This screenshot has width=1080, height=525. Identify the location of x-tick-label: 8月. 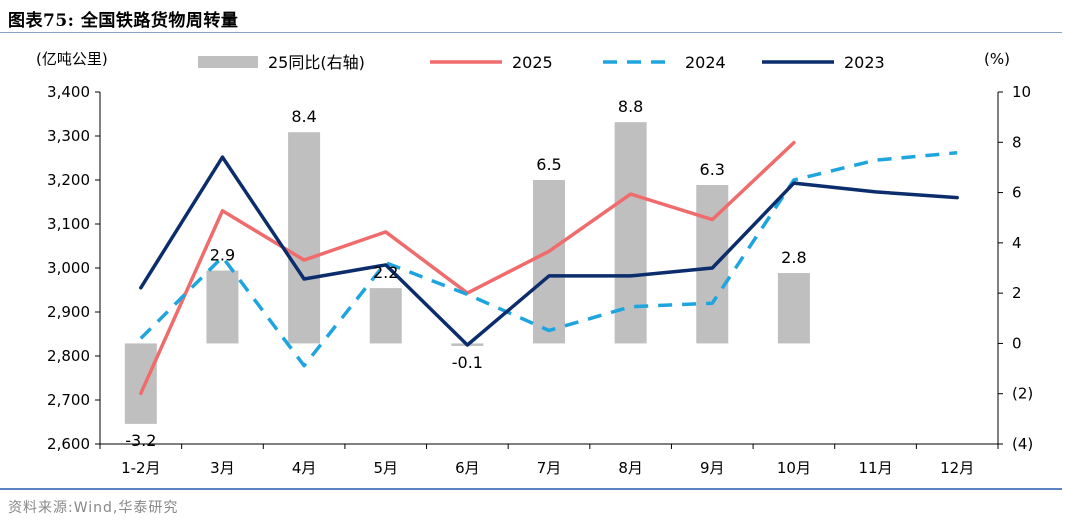
(630, 468).